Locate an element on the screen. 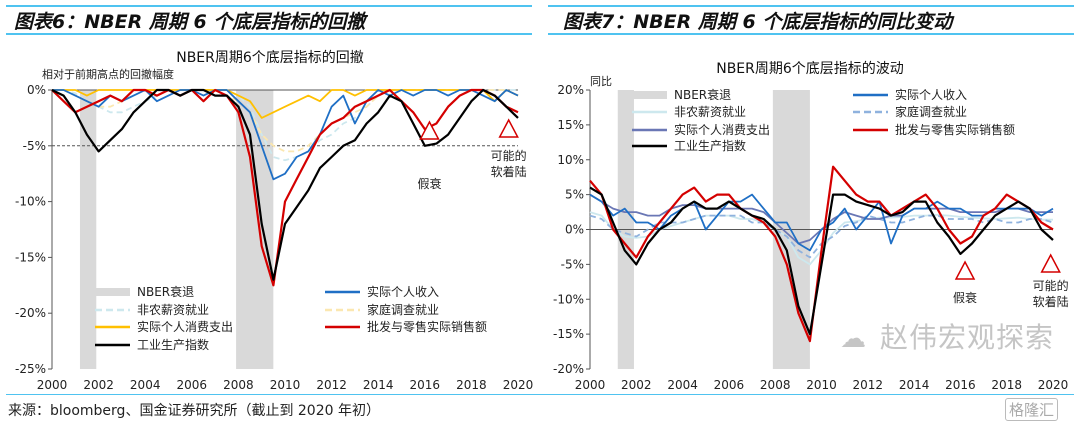 The image size is (1080, 423). y-tick-label: -25% is located at coordinates (30, 369).